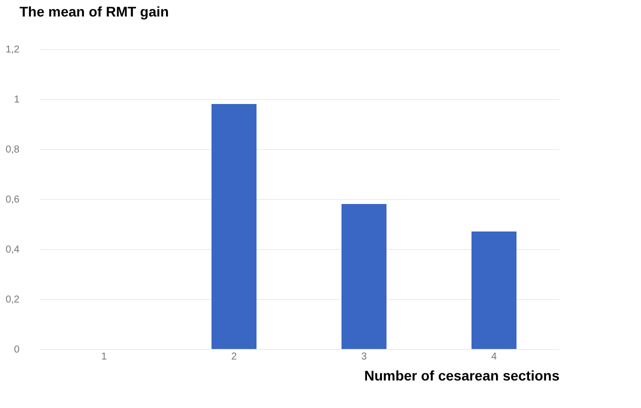 This screenshot has height=408, width=641. What do you see at coordinates (94, 12) in the screenshot?
I see `y-axis-title: The mean of RMT gain` at bounding box center [94, 12].